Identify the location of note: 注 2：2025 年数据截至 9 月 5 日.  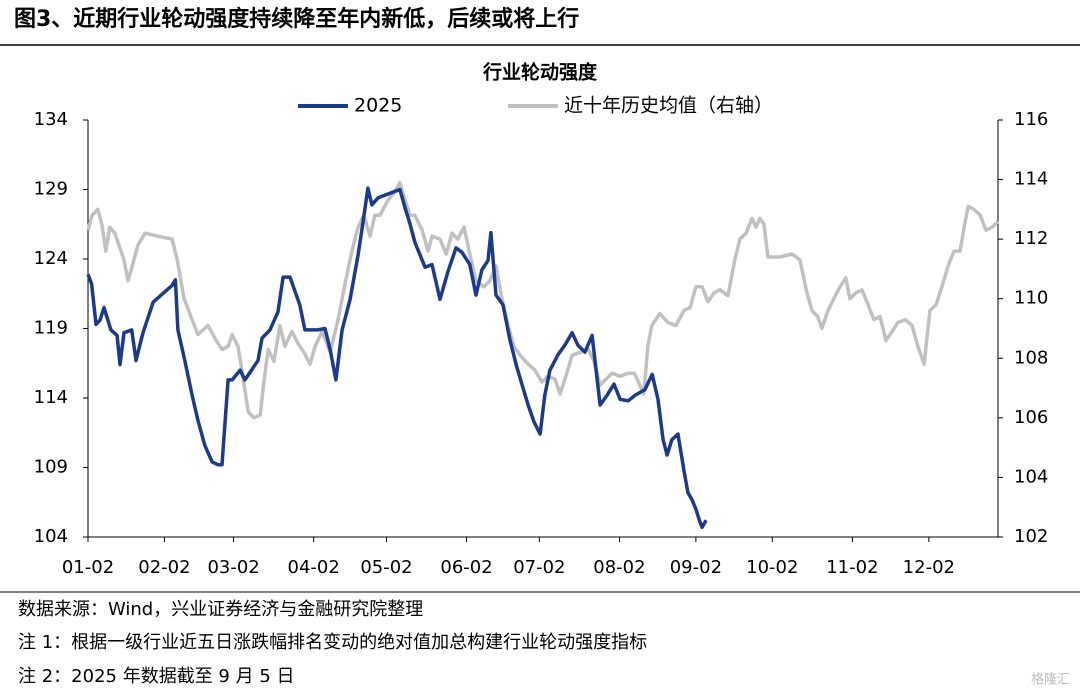
(156, 676).